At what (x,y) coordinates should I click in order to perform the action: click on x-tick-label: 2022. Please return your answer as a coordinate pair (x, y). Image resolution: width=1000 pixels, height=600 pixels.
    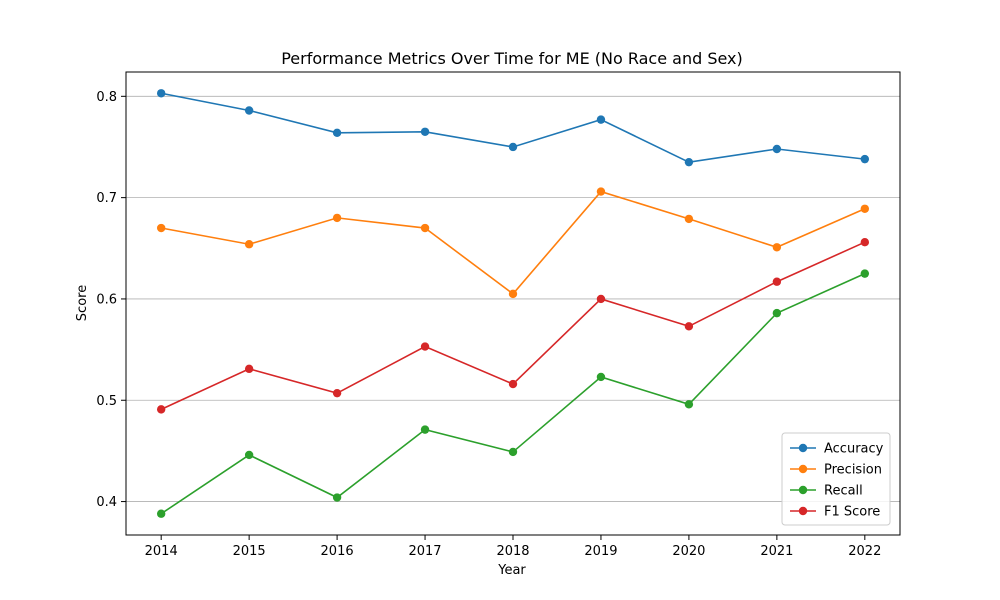
    Looking at the image, I should click on (864, 551).